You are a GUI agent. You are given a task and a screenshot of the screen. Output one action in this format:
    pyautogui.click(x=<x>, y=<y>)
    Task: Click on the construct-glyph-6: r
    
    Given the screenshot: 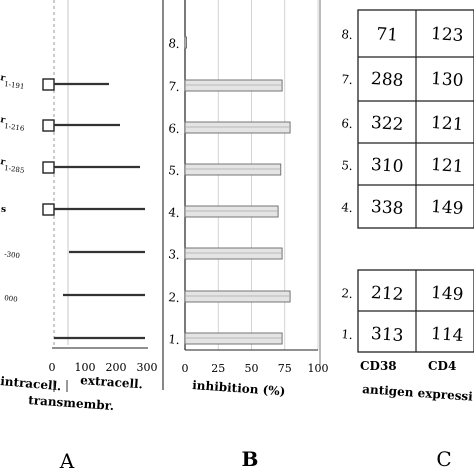 What is the action you would take?
    pyautogui.click(x=3, y=120)
    